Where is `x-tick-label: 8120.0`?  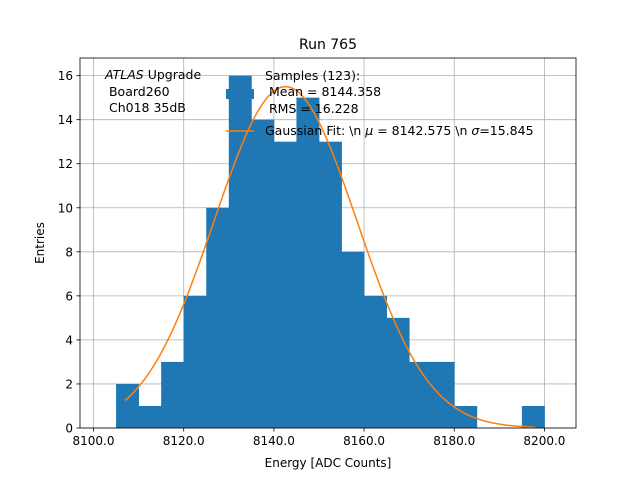 x-tick-label: 8120.0 is located at coordinates (184, 441).